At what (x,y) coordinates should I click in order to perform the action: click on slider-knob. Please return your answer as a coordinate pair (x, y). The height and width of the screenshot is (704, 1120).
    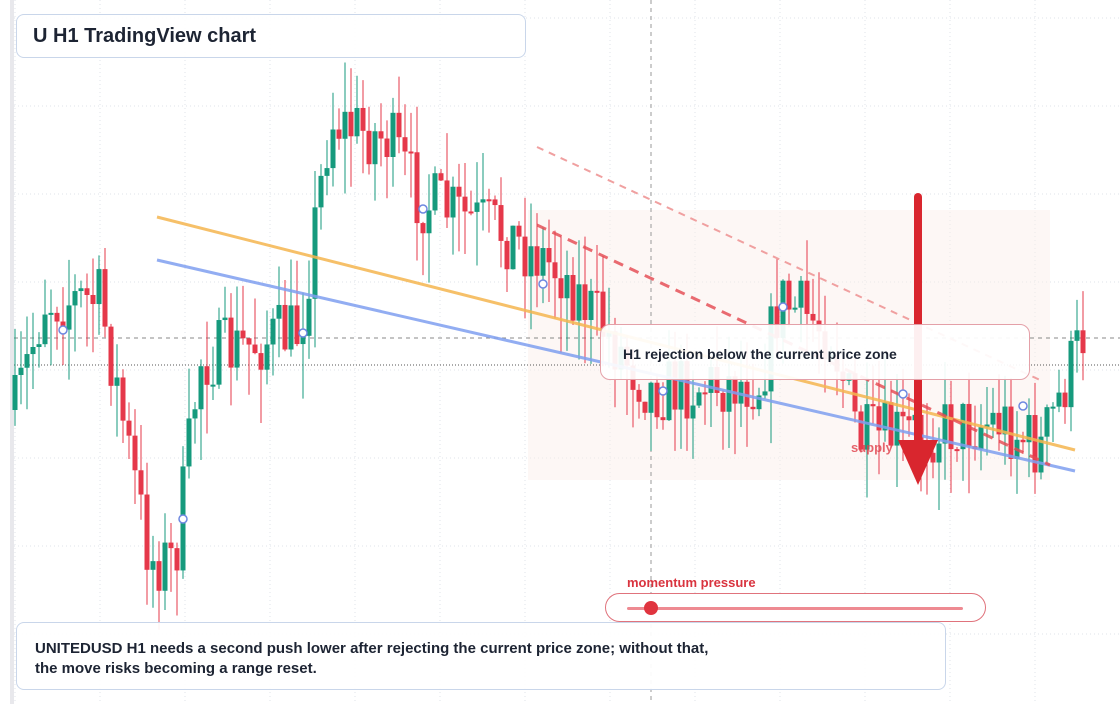
    Looking at the image, I should click on (651, 608).